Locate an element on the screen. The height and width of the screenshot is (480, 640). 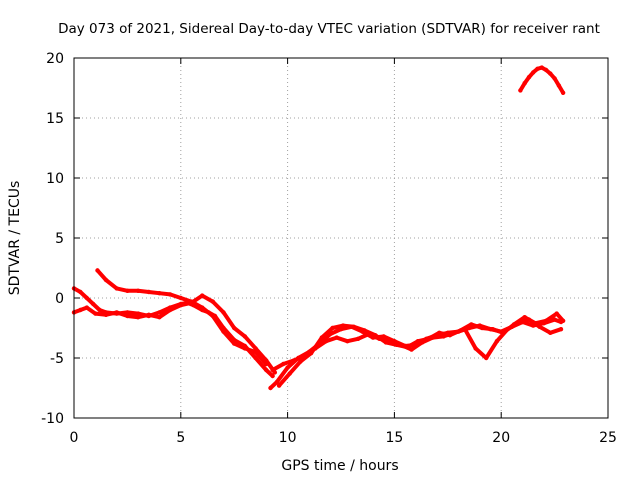
y-tick-label: 0 is located at coordinates (59, 299).